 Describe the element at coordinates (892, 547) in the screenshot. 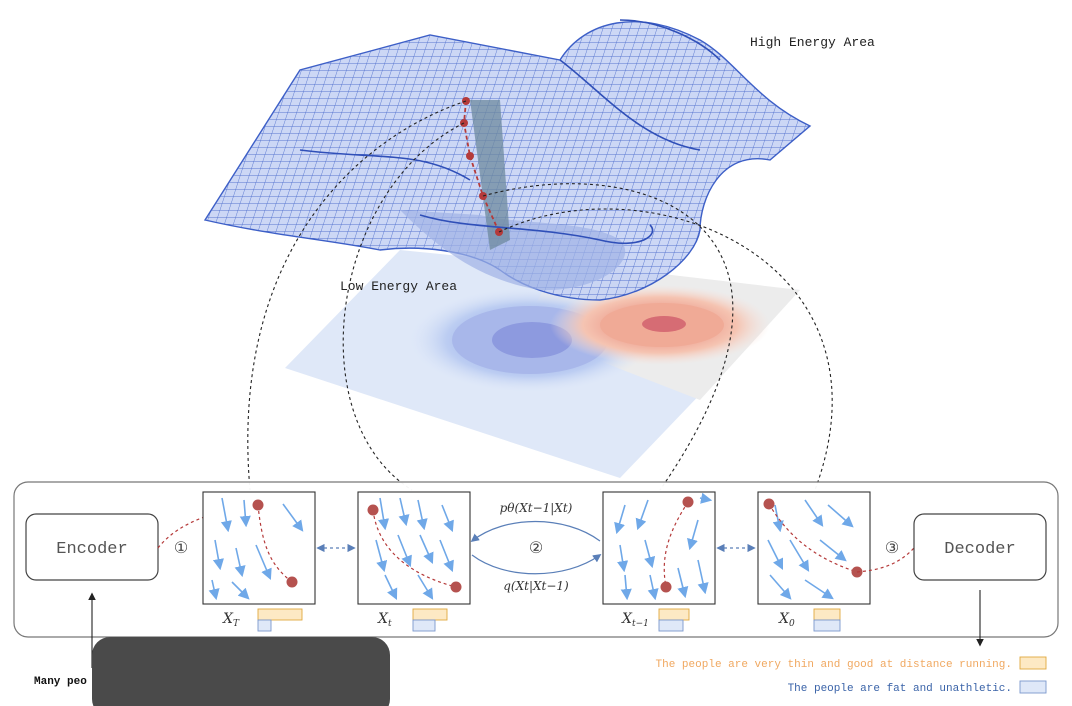

I see `step-three-marker: ③` at that location.